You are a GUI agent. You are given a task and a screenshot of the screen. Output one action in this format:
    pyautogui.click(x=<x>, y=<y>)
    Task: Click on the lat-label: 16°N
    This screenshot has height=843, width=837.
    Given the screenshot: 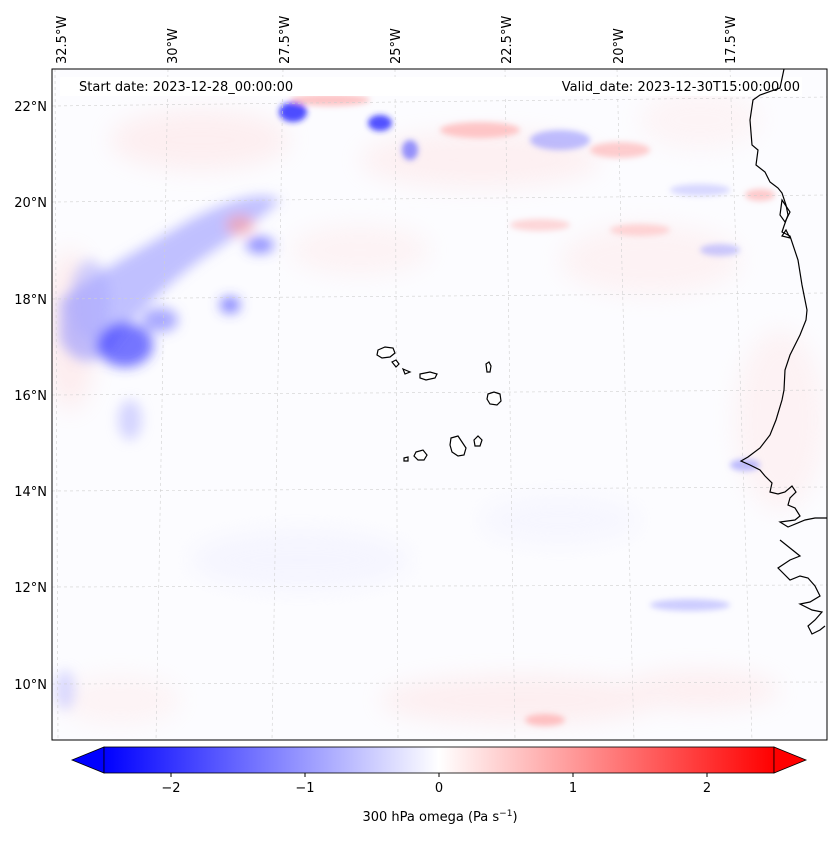 What is the action you would take?
    pyautogui.click(x=30, y=396)
    